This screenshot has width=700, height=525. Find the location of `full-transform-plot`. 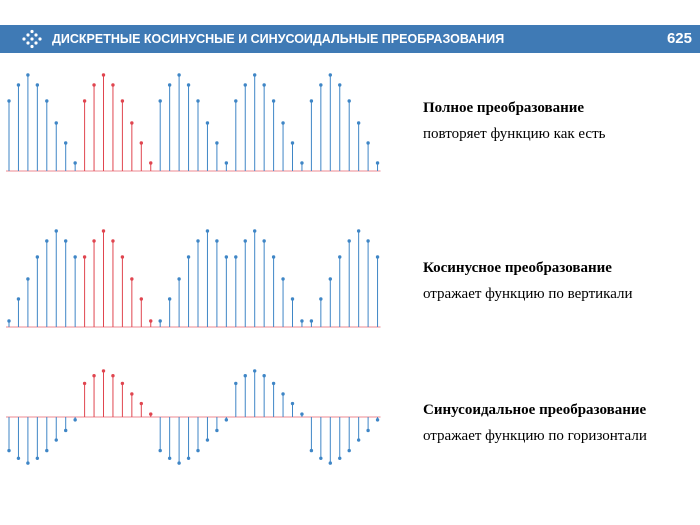

full-transform-plot is located at coordinates (193, 122).